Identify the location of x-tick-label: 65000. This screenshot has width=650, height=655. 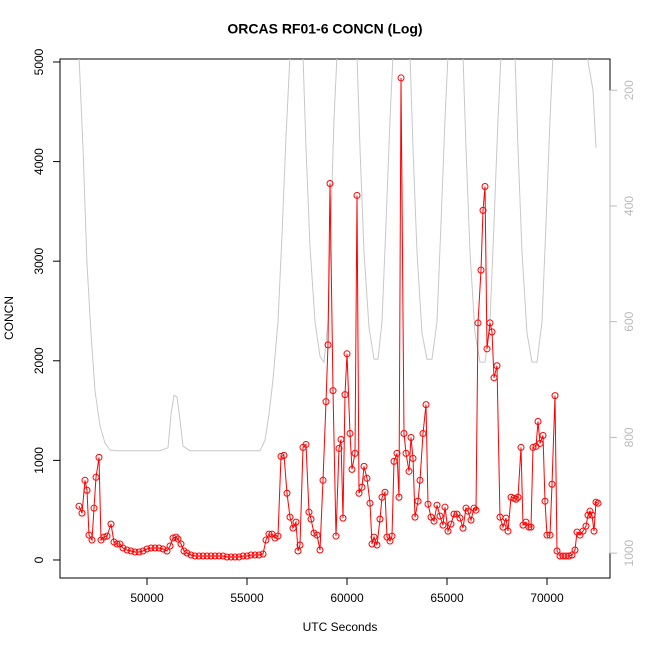
(447, 598).